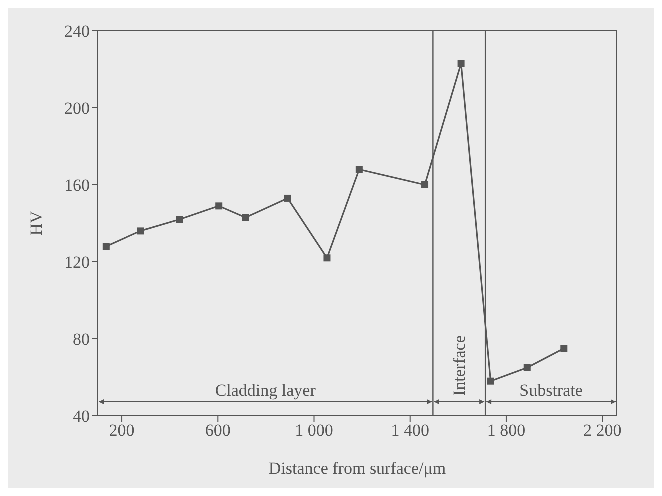 The height and width of the screenshot is (496, 662). Describe the element at coordinates (36, 223) in the screenshot. I see `y-axis-title: HV` at that location.